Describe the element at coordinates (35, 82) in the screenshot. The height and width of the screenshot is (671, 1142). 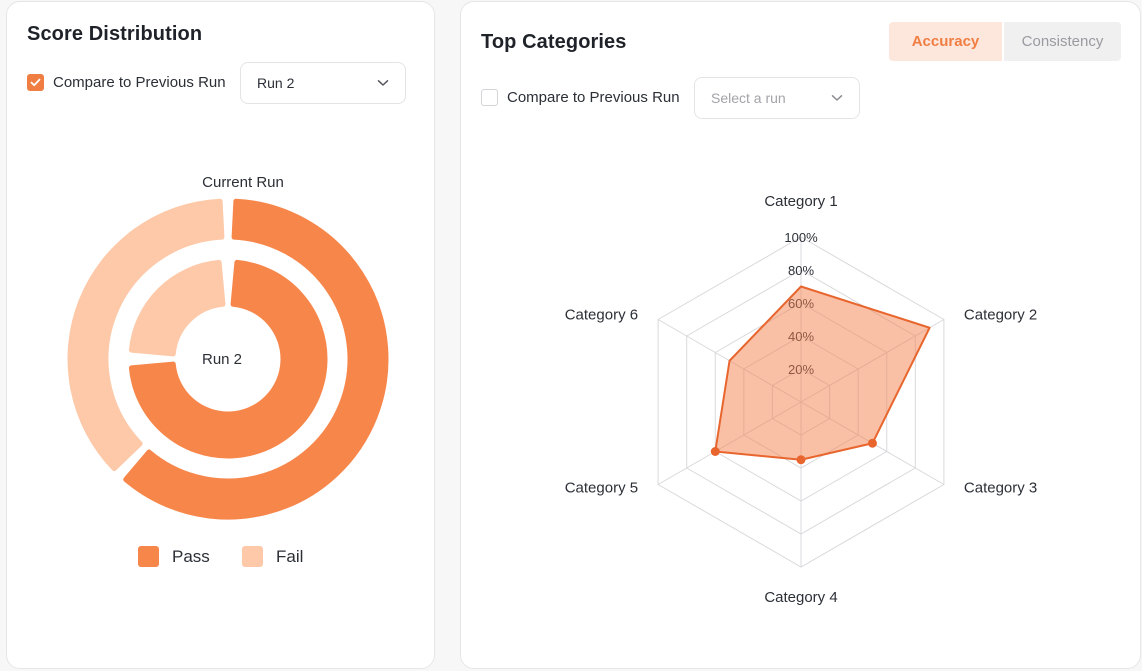
I see `compare-checkbox-checked-icon` at that location.